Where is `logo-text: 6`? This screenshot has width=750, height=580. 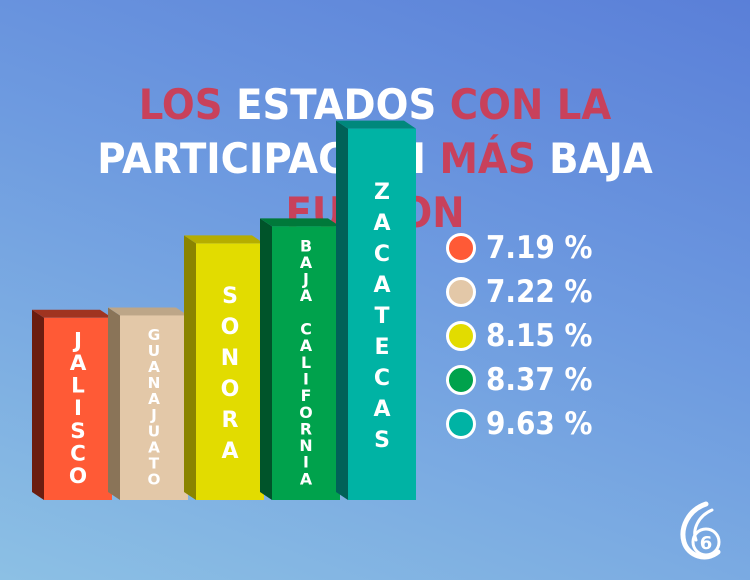 logo-text: 6 is located at coordinates (706, 543).